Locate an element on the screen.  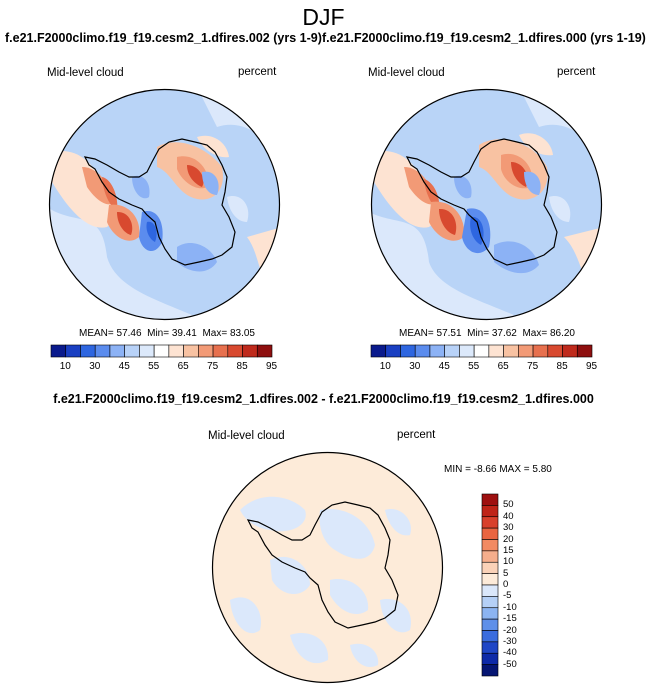
diff-colorbar is located at coordinates (490, 585).